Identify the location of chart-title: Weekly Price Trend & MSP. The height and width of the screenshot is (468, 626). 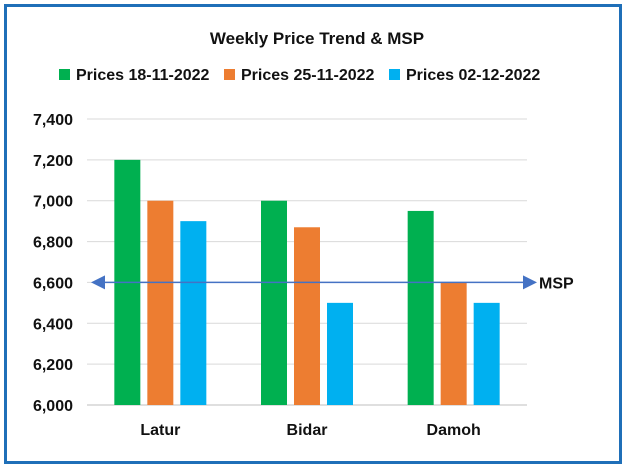
(317, 38).